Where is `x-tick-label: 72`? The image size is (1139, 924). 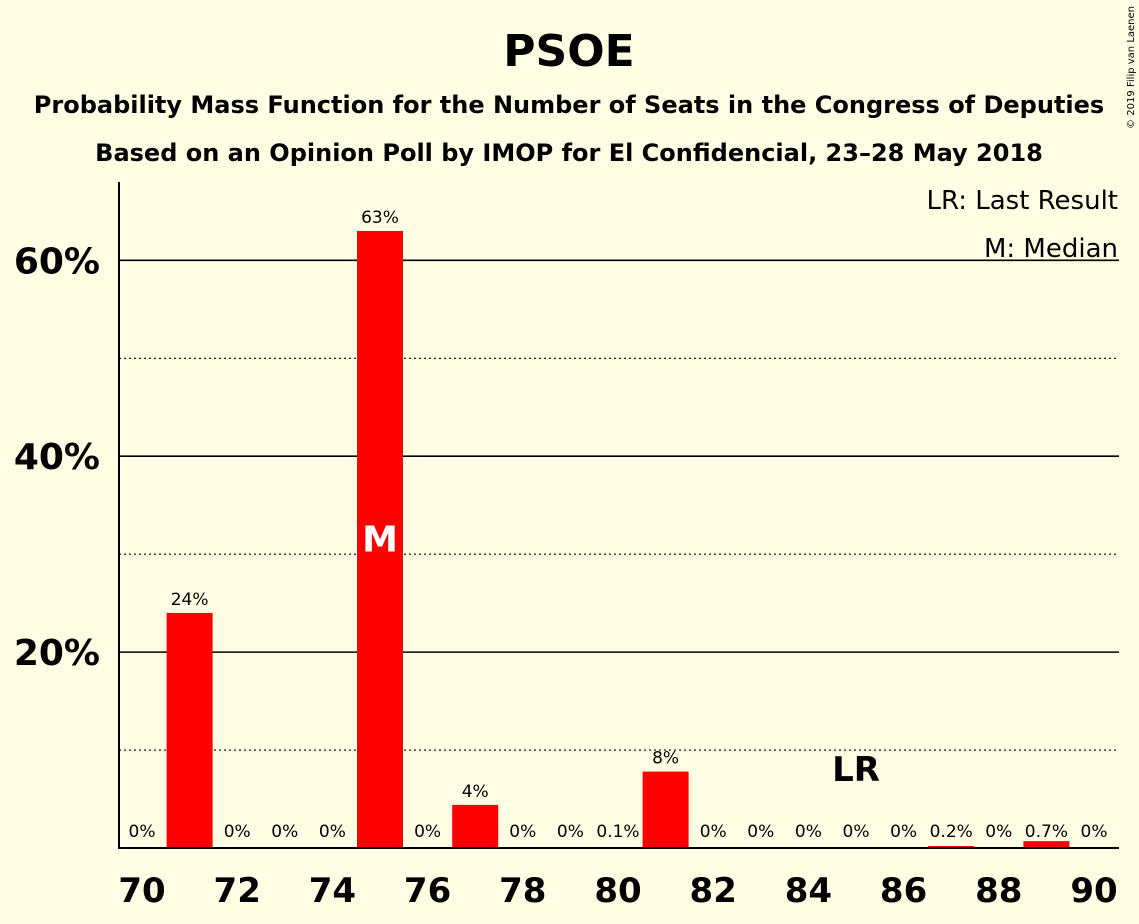 x-tick-label: 72 is located at coordinates (237, 891).